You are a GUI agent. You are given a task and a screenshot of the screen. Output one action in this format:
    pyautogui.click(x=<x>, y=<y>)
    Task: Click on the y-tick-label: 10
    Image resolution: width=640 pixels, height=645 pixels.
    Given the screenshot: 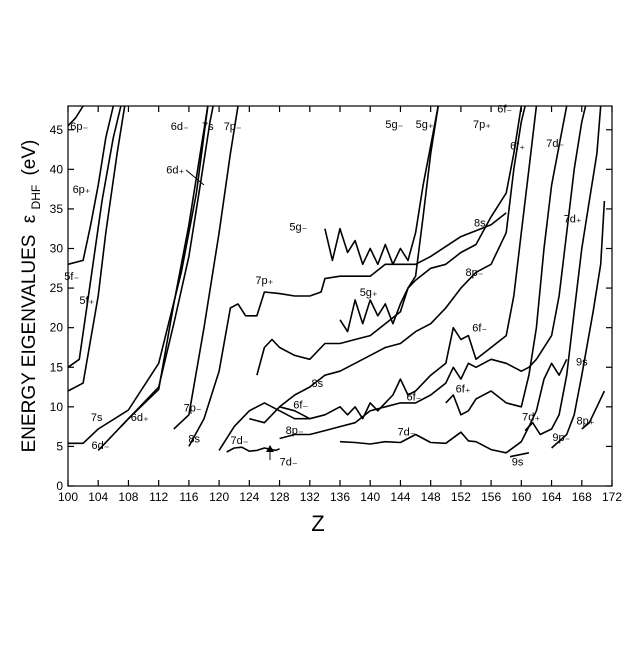 What is the action you would take?
    pyautogui.click(x=57, y=407)
    